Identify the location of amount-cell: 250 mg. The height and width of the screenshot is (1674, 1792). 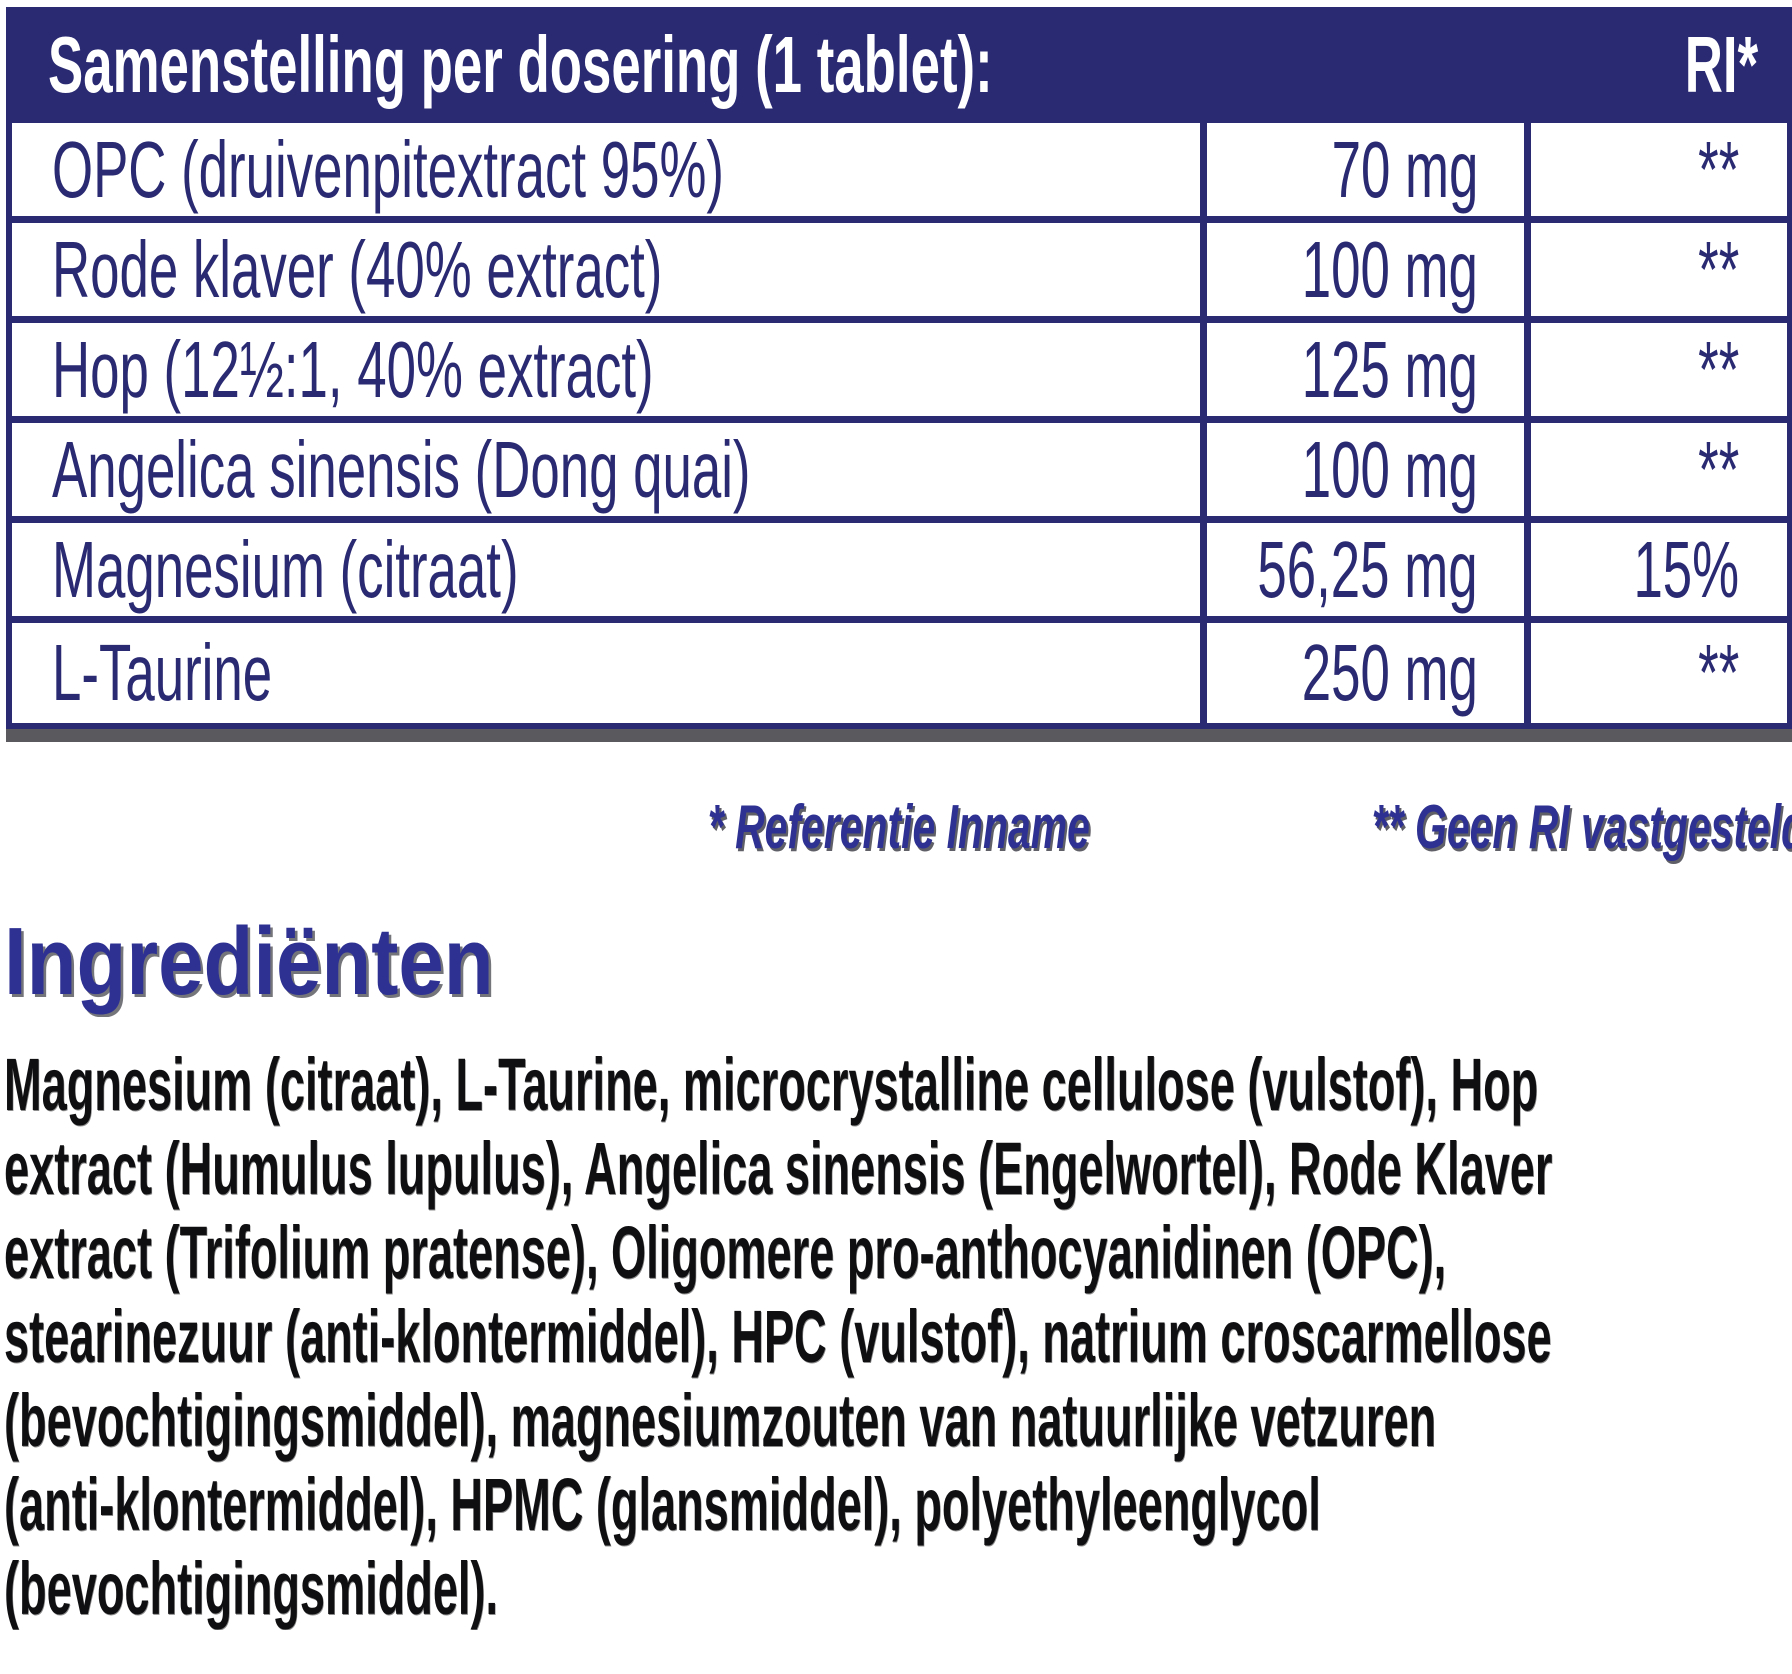
(1362, 673).